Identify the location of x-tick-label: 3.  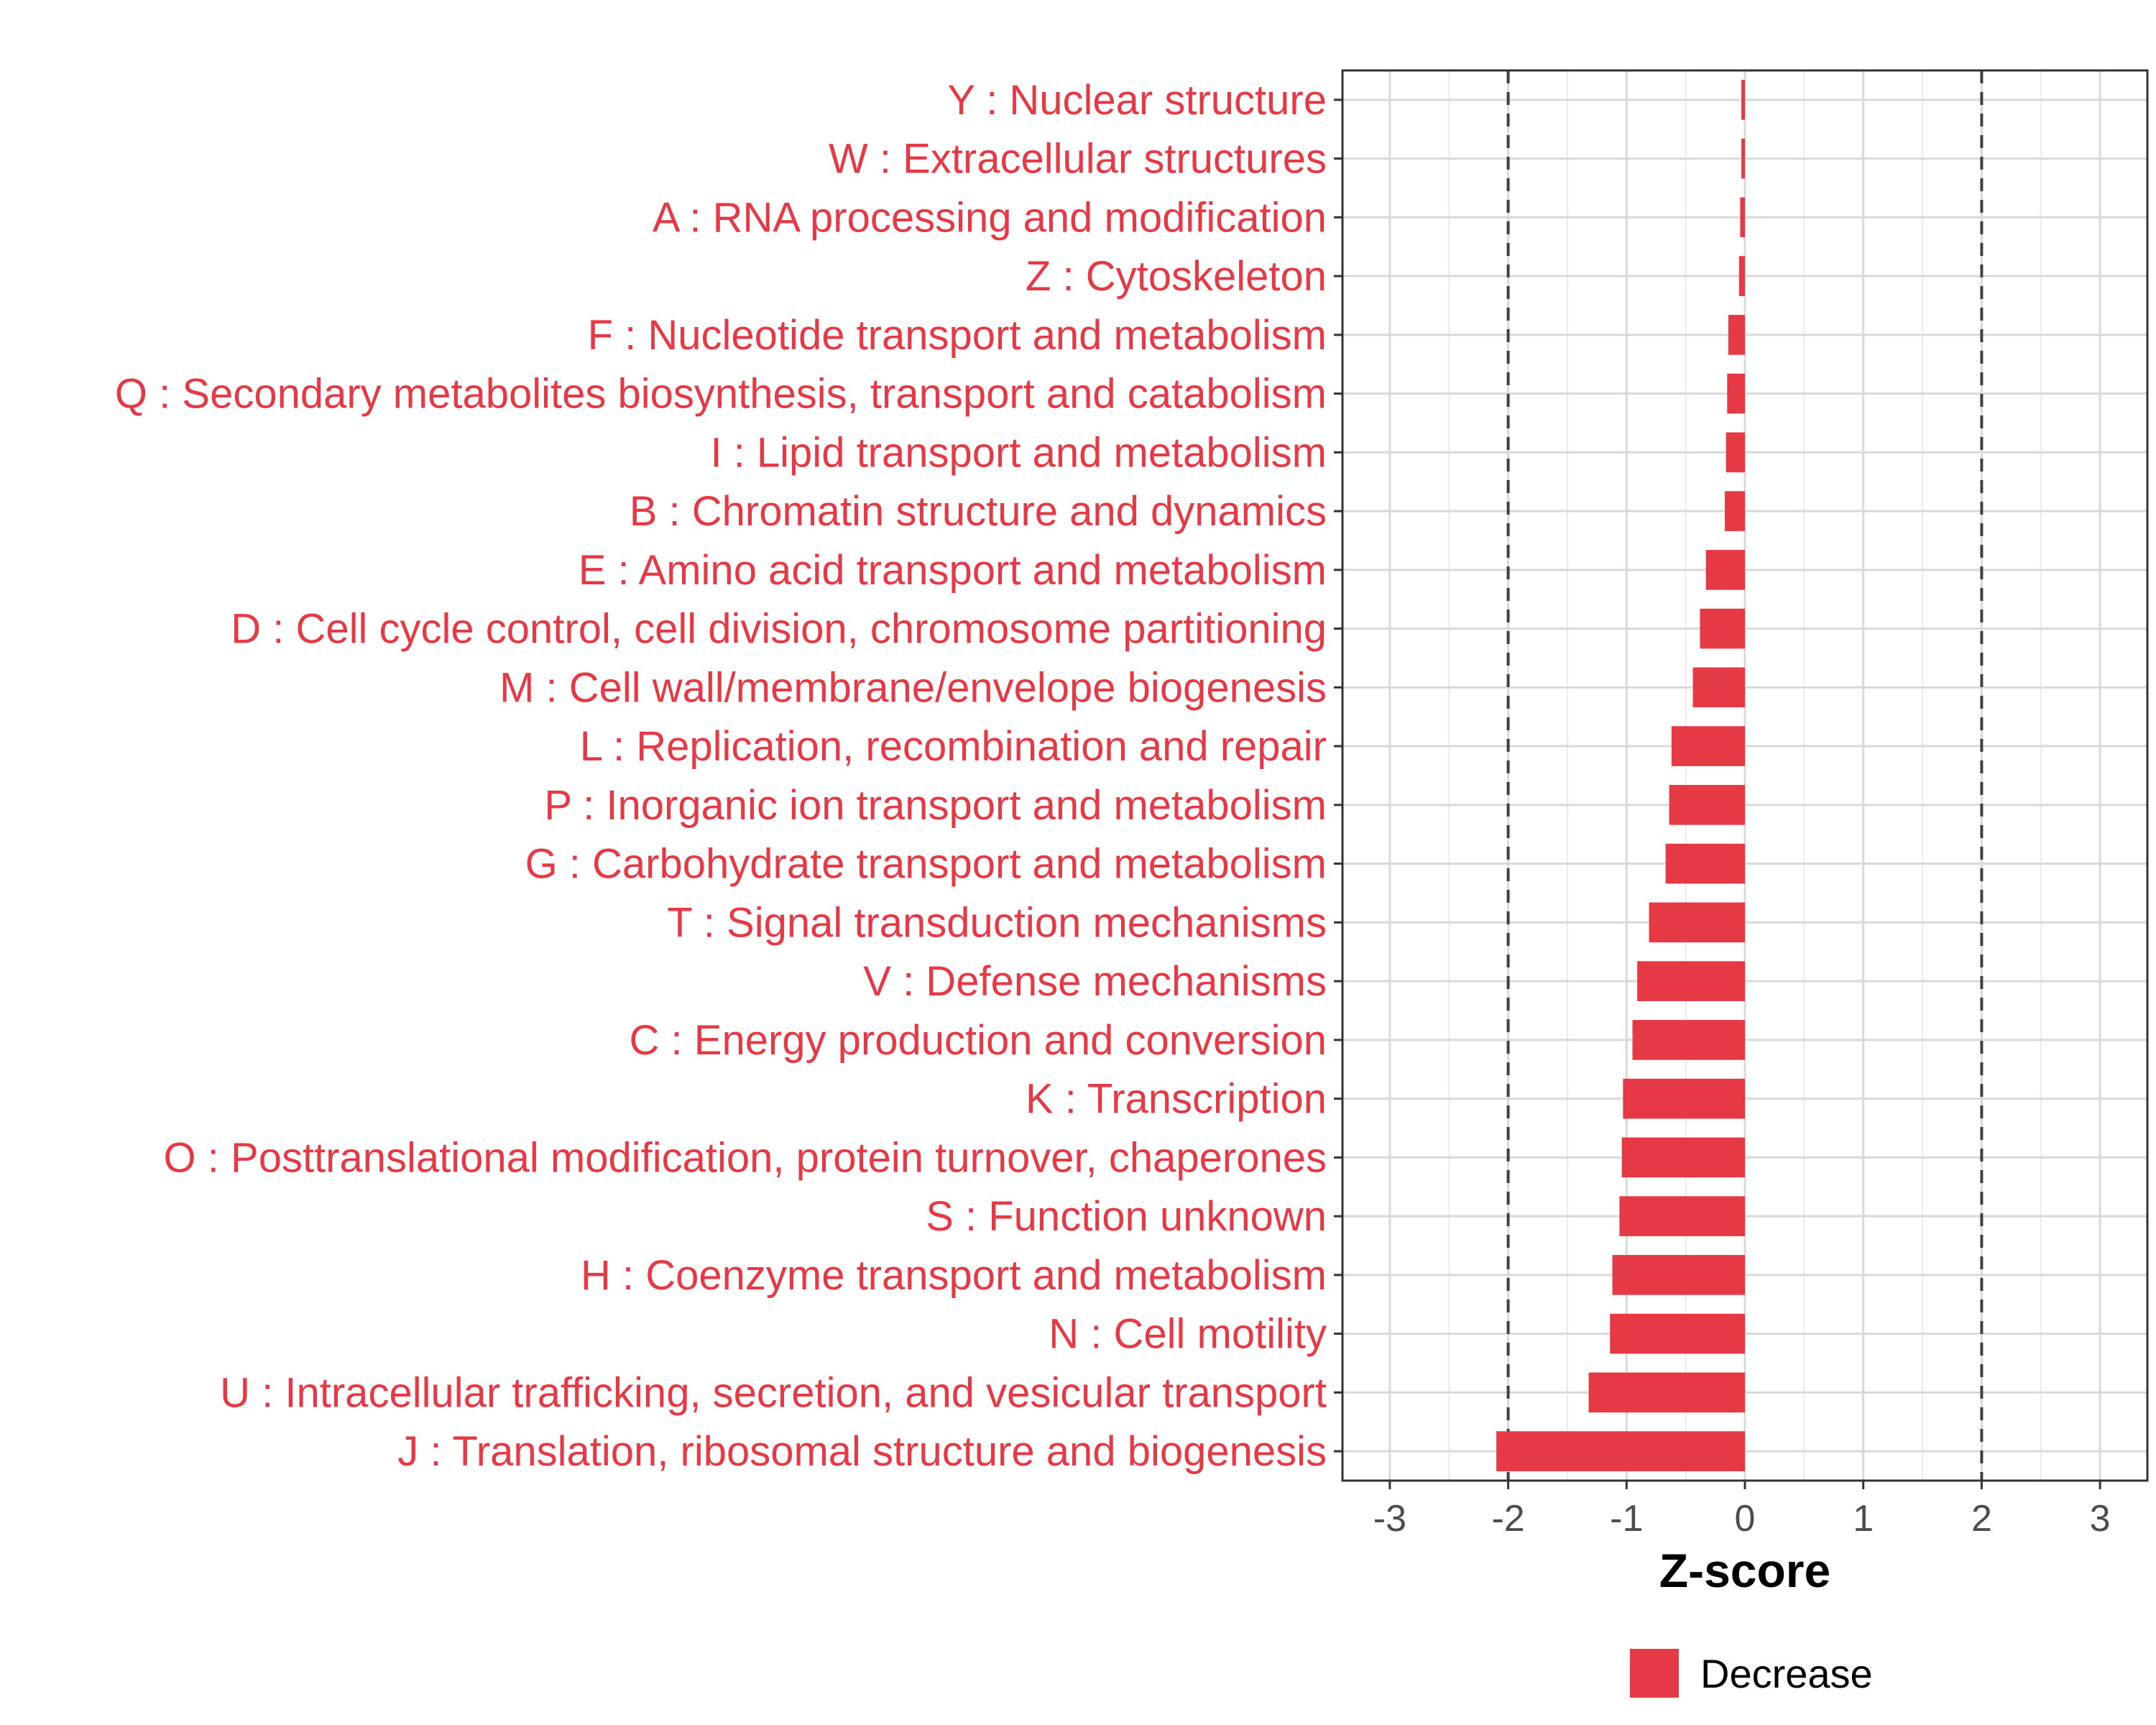
(2100, 1519).